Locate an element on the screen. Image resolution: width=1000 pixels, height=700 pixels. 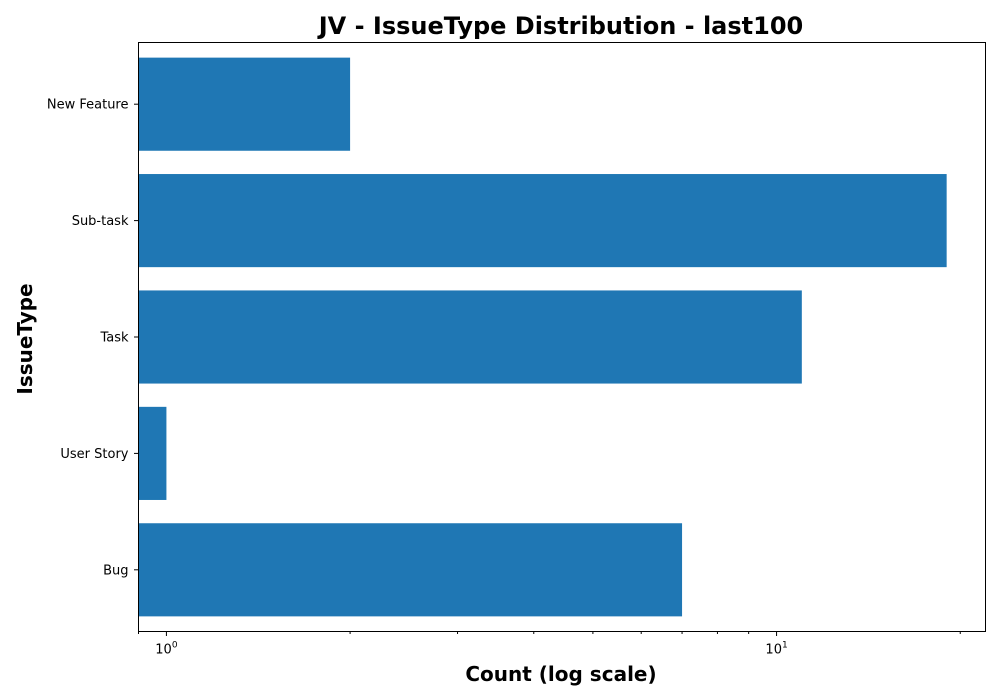
y-axis-label: IssueType is located at coordinates (25, 338).